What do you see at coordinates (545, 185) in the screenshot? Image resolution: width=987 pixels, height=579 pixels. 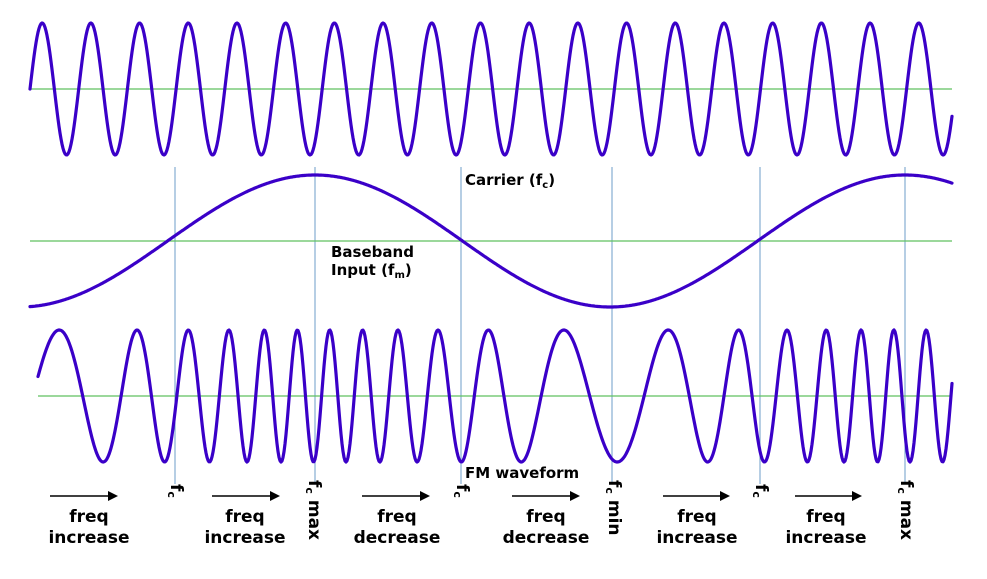 I see `carrier-label-sub: c` at bounding box center [545, 185].